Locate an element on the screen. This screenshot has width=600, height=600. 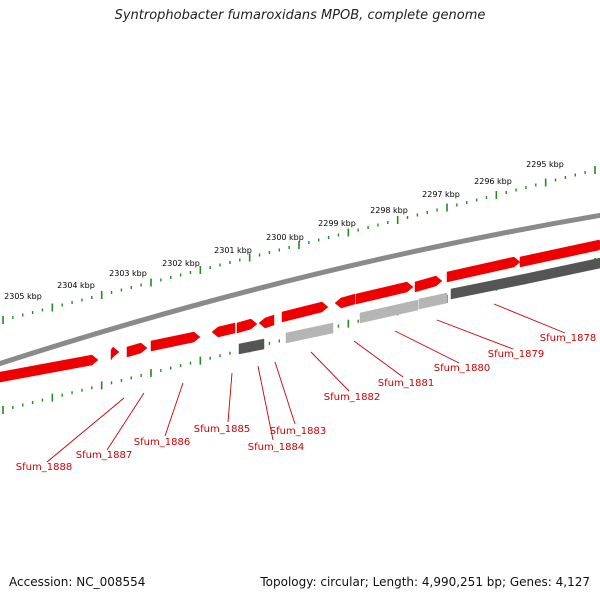
gene-label: Sfum_1888 is located at coordinates (44, 467).